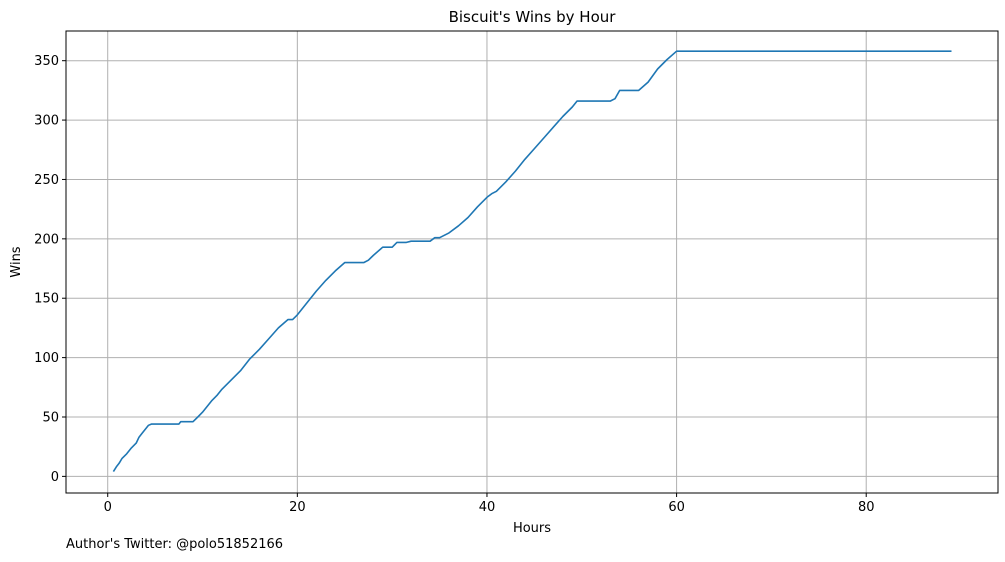  I want to click on x-tick-label: 0, so click(108, 507).